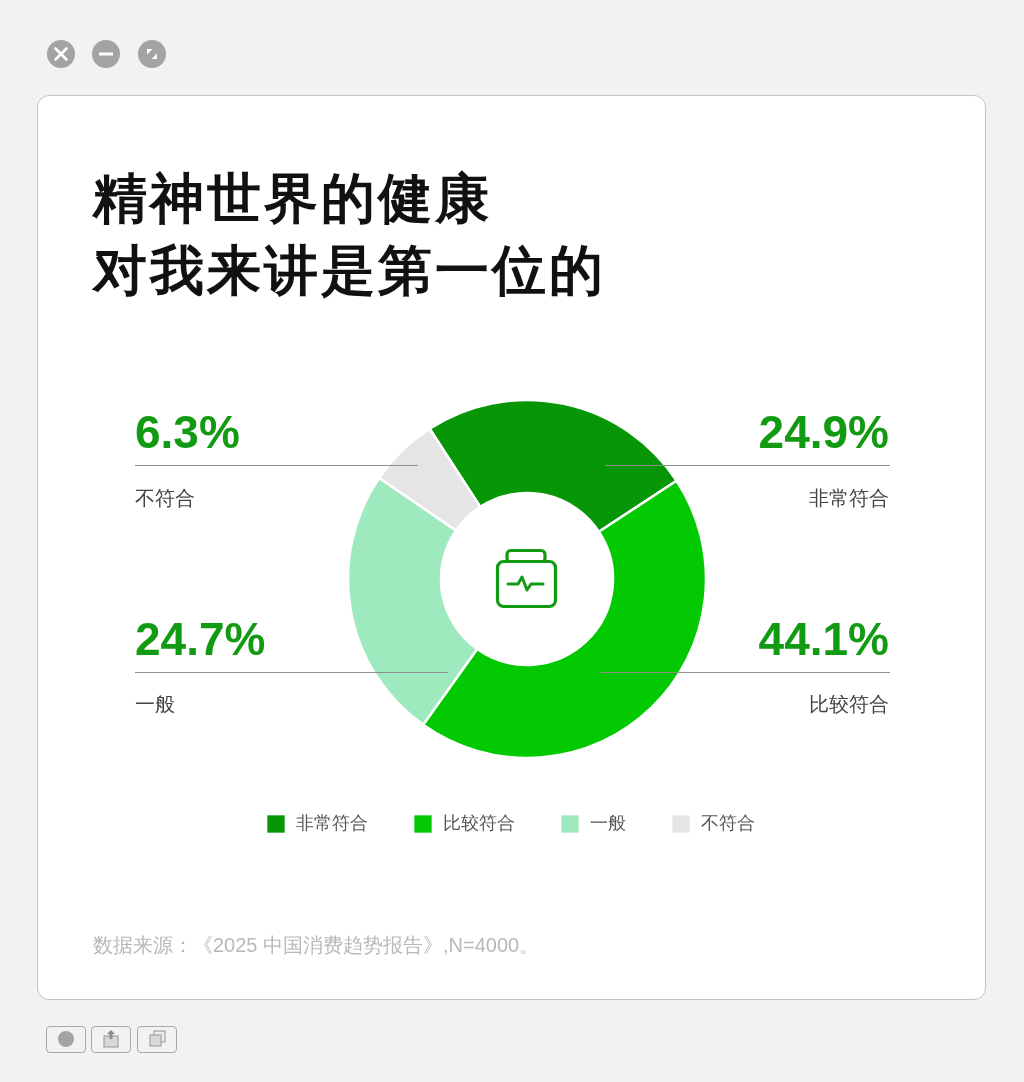 Image resolution: width=1024 pixels, height=1082 pixels. I want to click on legend-label: 一般, so click(608, 823).